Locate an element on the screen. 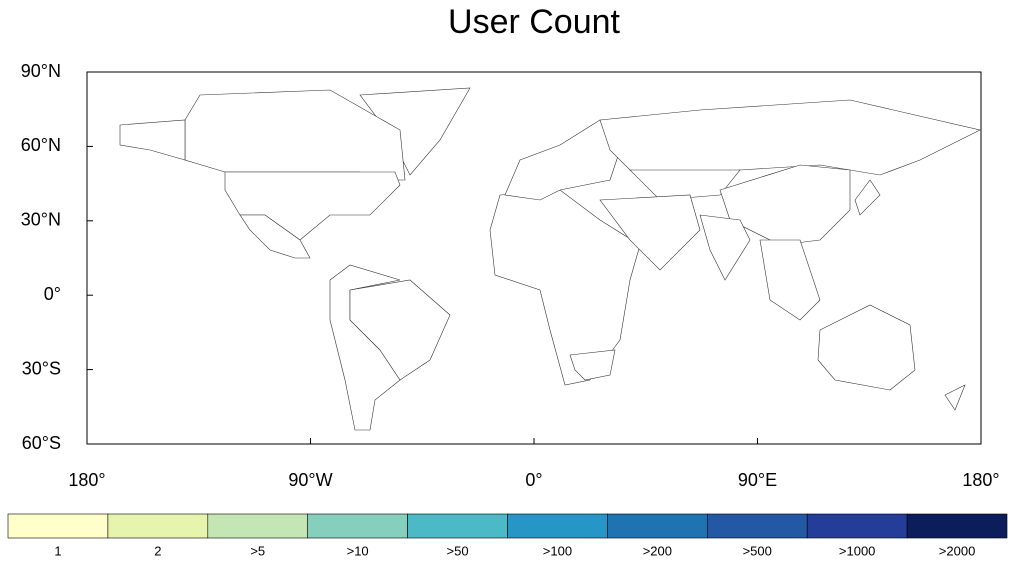 This screenshot has width=1016, height=567. legend-label: >10 is located at coordinates (358, 550).